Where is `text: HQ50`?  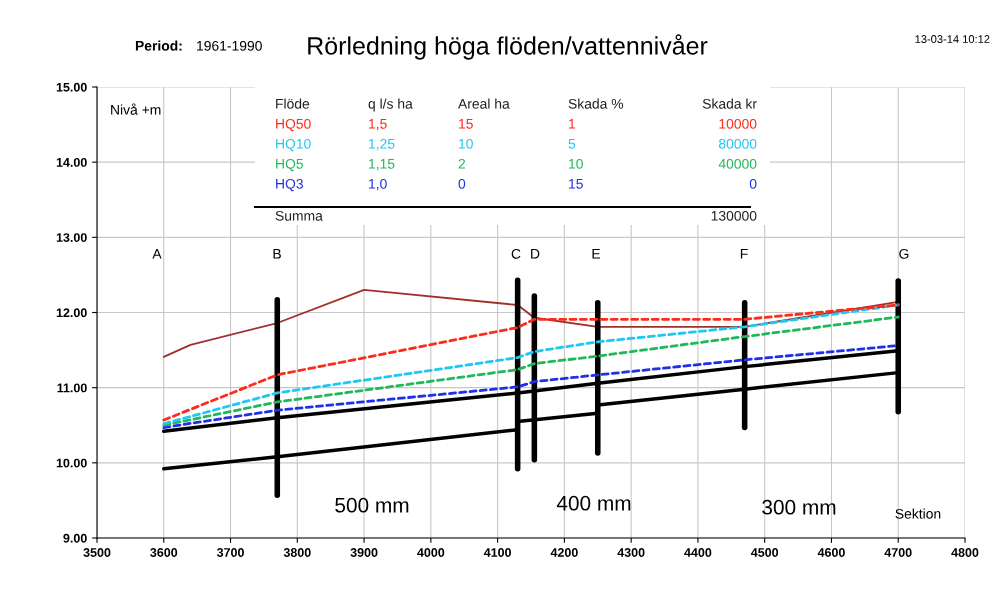
text: HQ50 is located at coordinates (293, 125).